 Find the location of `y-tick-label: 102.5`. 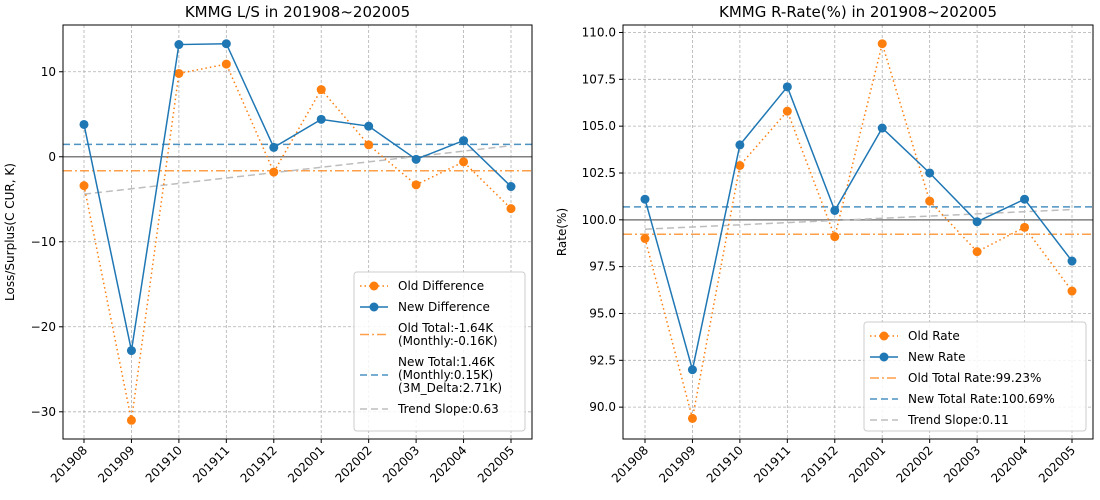

y-tick-label: 102.5 is located at coordinates (599, 173).